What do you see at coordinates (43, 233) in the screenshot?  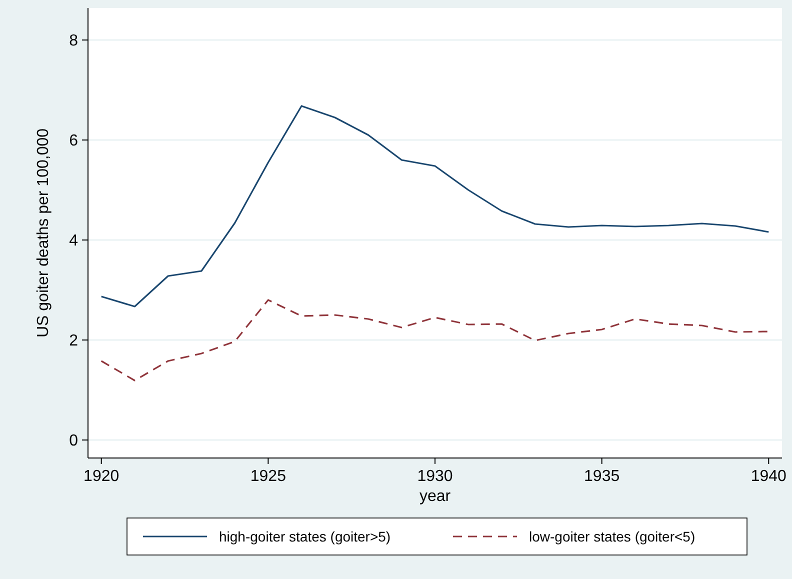 I see `y-axis-title: US goiter deaths per 100,000` at bounding box center [43, 233].